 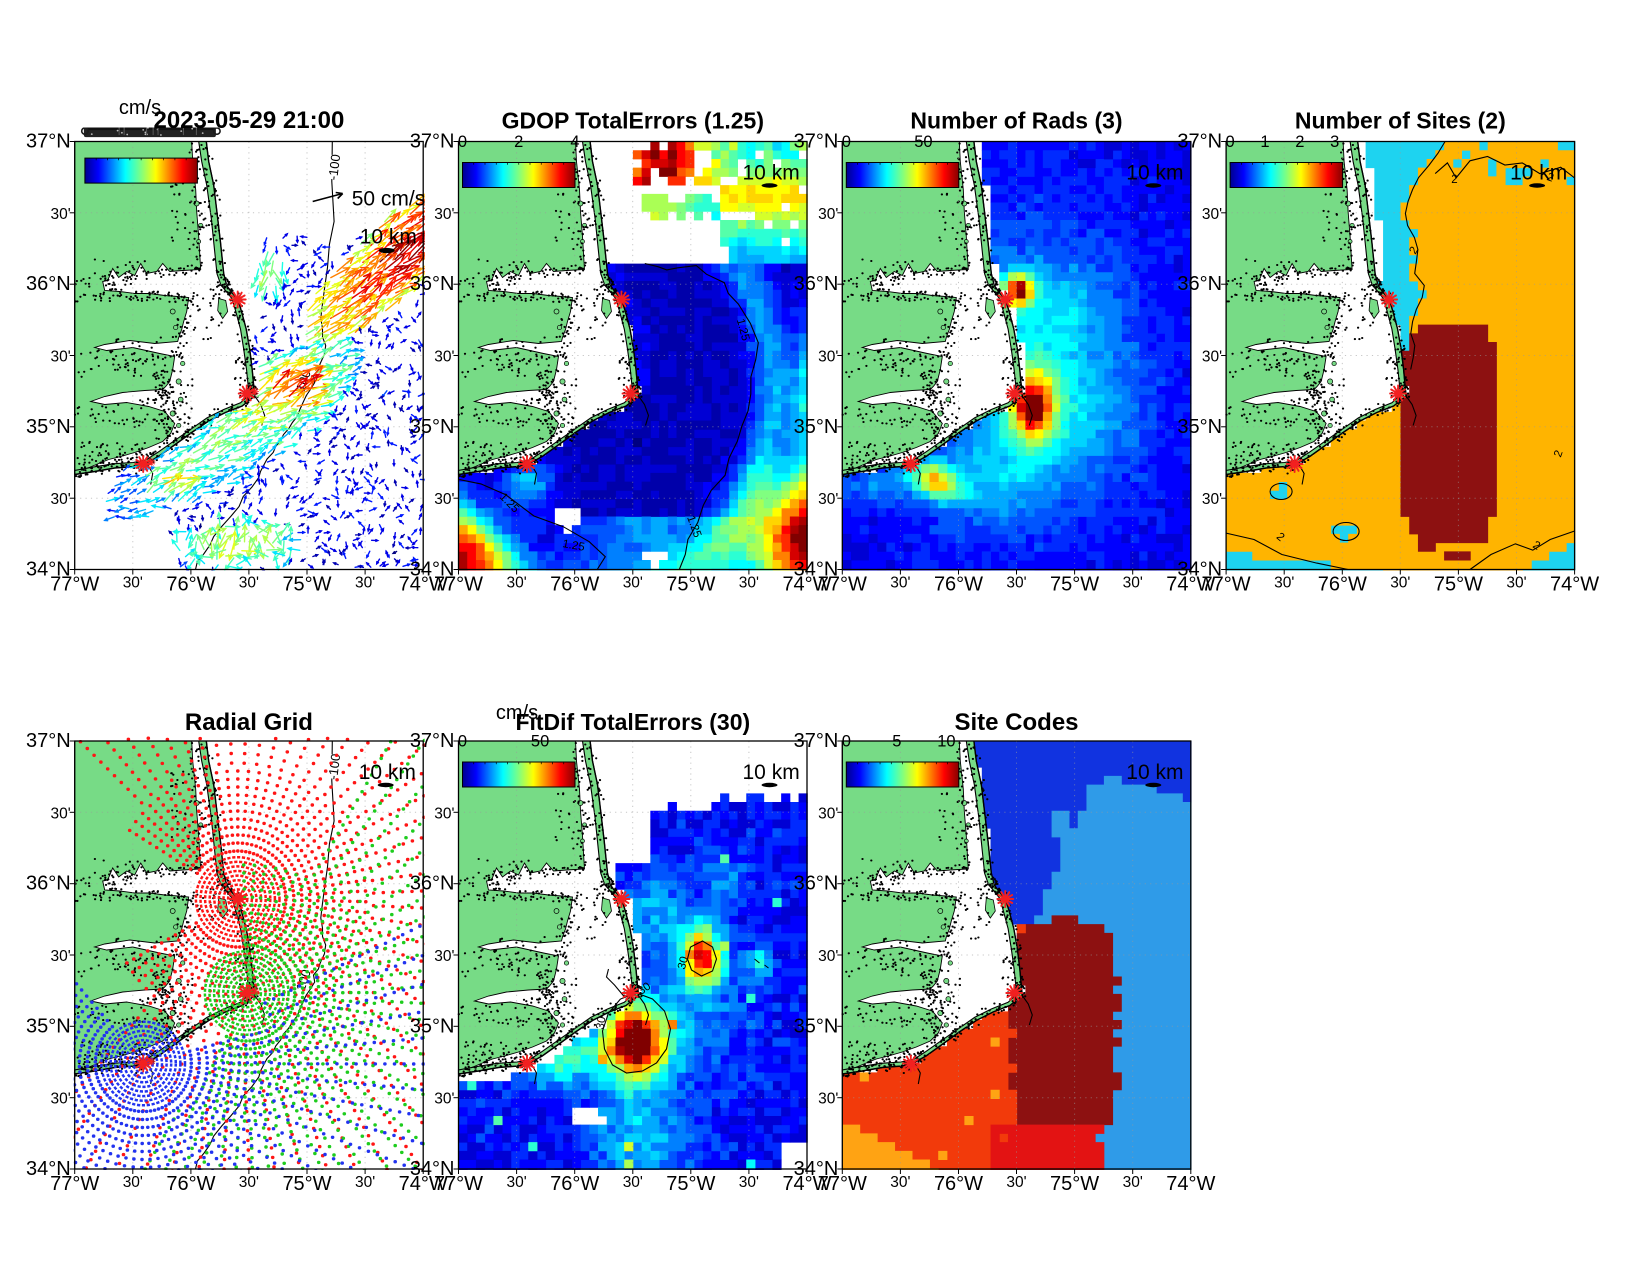 I want to click on svg-text: 50 cm/s, so click(x=389, y=199).